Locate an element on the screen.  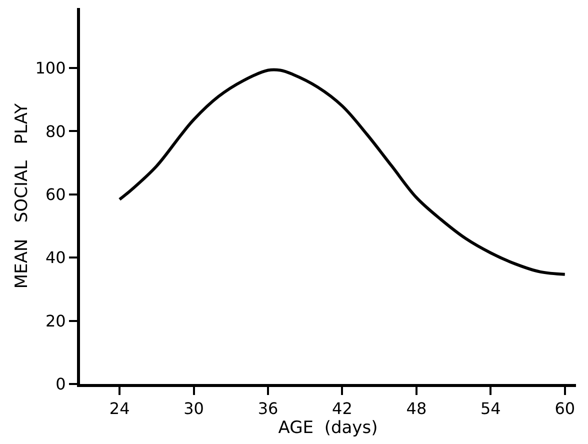
y-axis-title: MEAN SOCIAL PLAY is located at coordinates (22, 195).